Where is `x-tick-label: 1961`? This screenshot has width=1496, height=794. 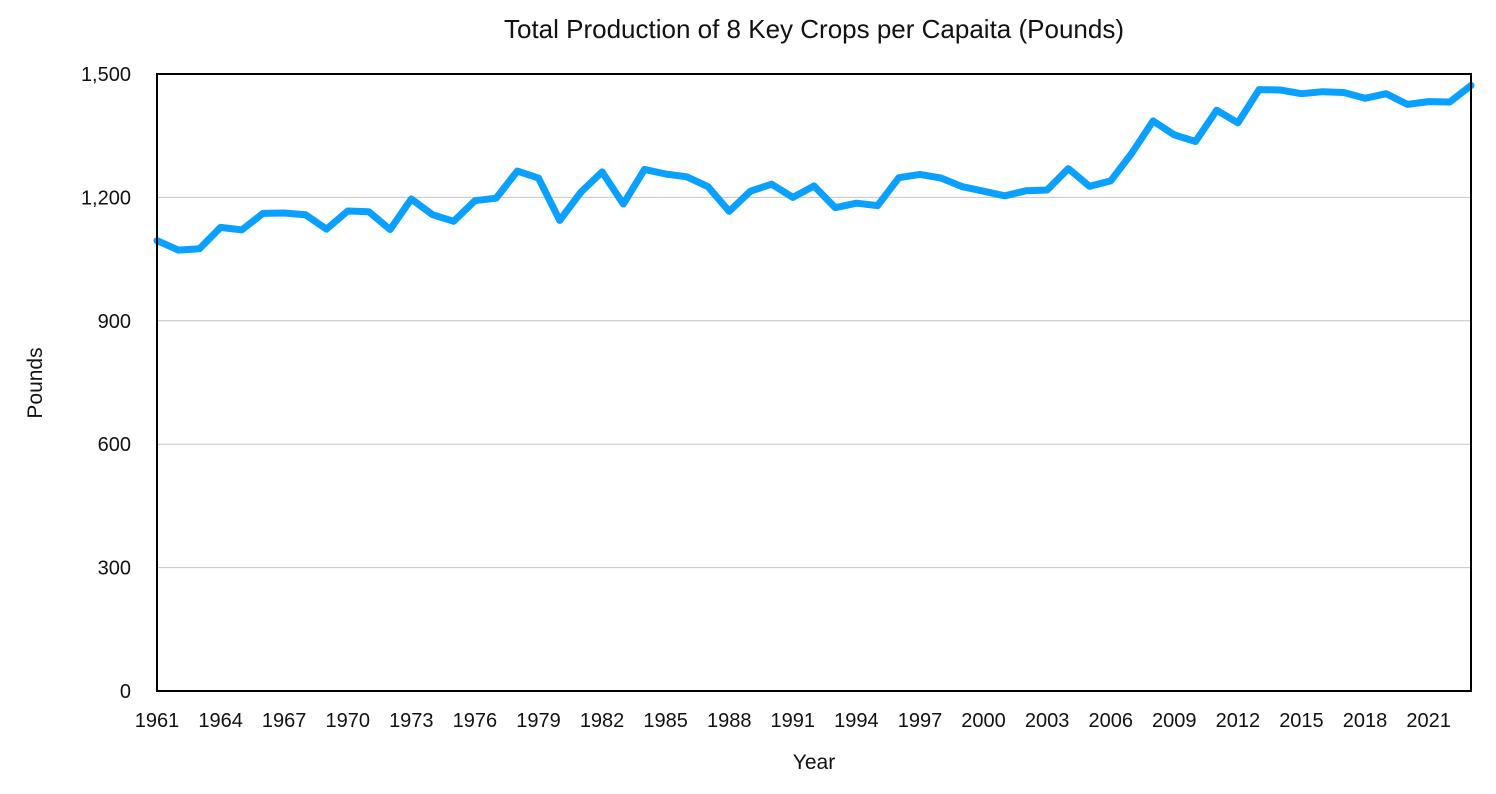
x-tick-label: 1961 is located at coordinates (157, 721).